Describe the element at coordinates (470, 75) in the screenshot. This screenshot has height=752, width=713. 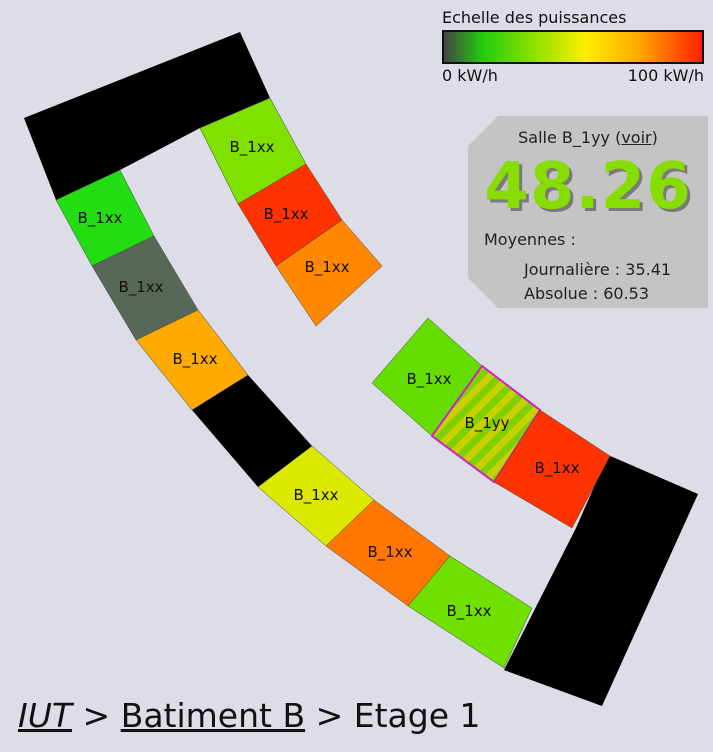
I see `legend-min-label: 0 kW/h` at that location.